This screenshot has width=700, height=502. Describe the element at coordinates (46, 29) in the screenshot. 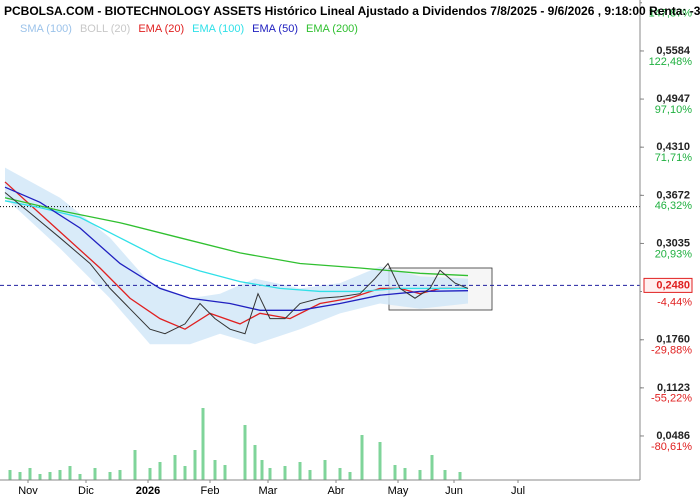

I see `legend-entry: SMA (100)` at that location.